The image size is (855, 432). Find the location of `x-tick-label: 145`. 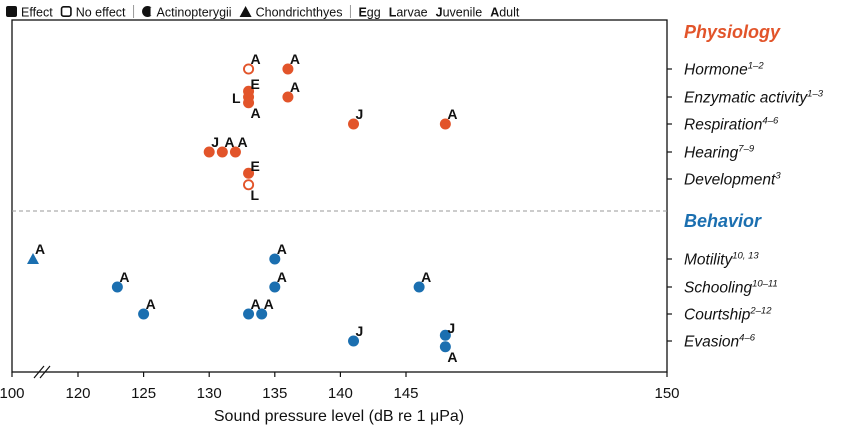

x-tick-label: 145 is located at coordinates (405, 393).